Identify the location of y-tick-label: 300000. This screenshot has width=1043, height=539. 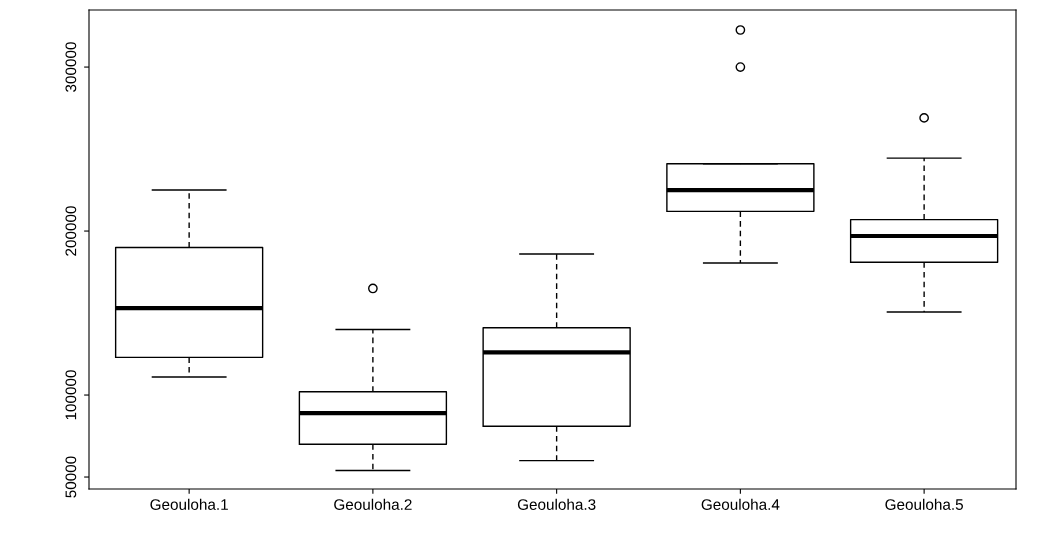
(71, 67).